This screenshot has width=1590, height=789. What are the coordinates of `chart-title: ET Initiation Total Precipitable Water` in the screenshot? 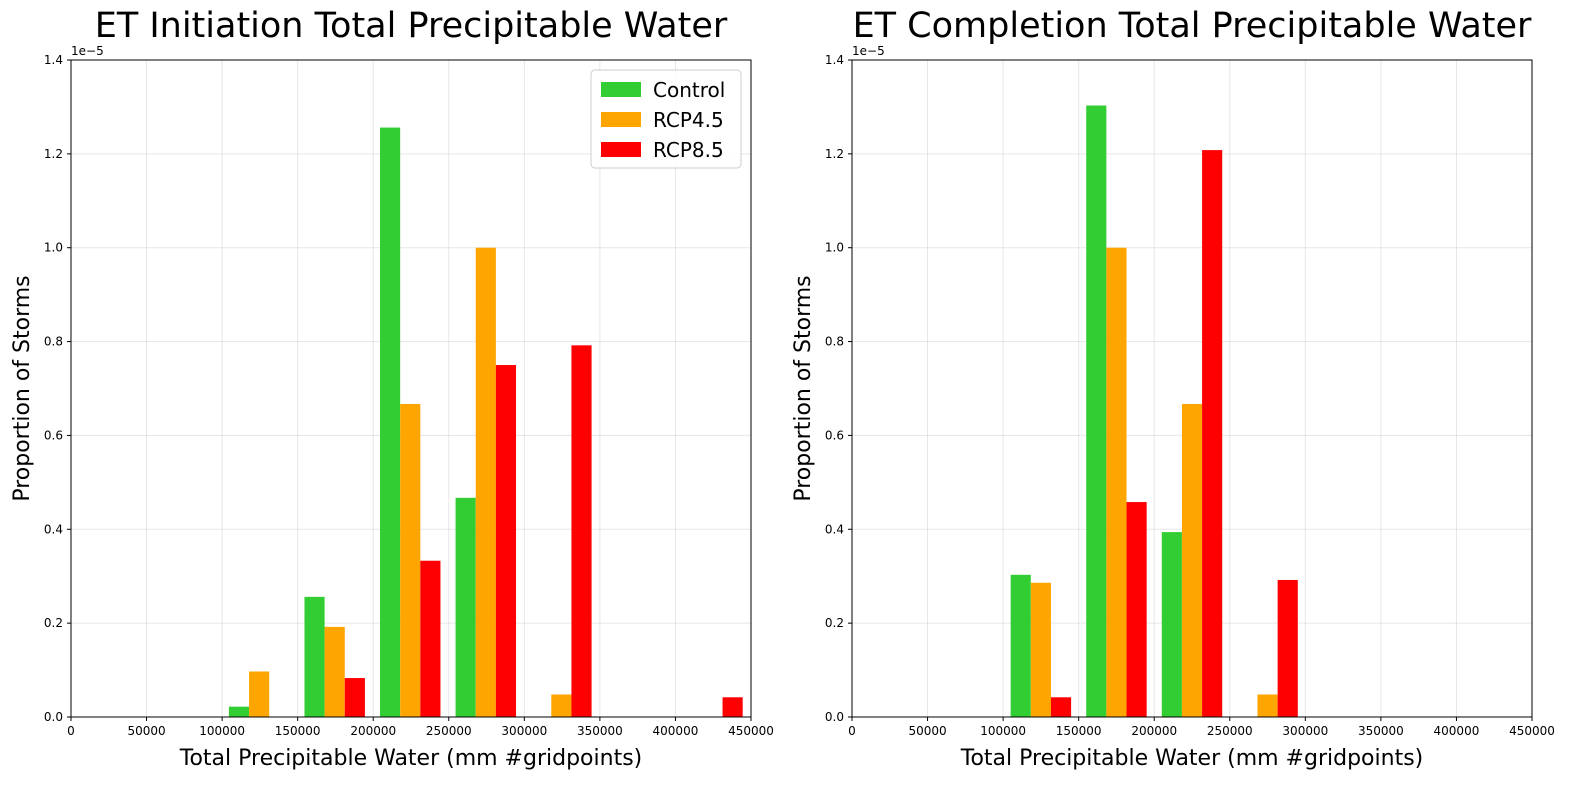 It's located at (411, 26).